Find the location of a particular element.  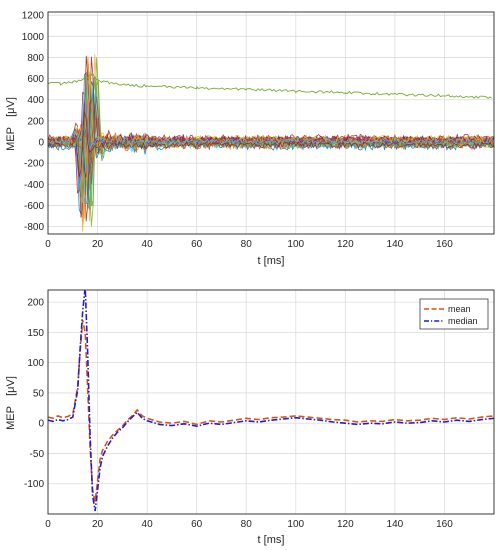

legend: mean median is located at coordinates (454, 314).